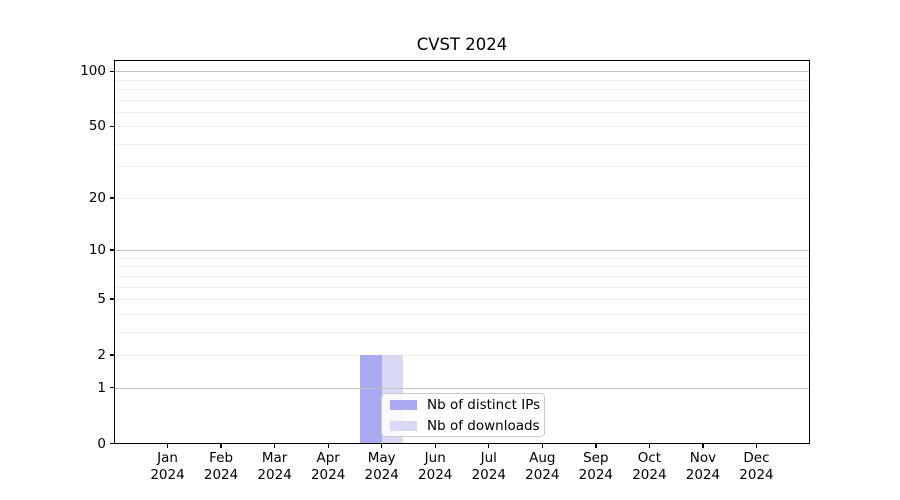 The width and height of the screenshot is (900, 500). Describe the element at coordinates (381, 457) in the screenshot. I see `x-tick-label-month: May` at that location.